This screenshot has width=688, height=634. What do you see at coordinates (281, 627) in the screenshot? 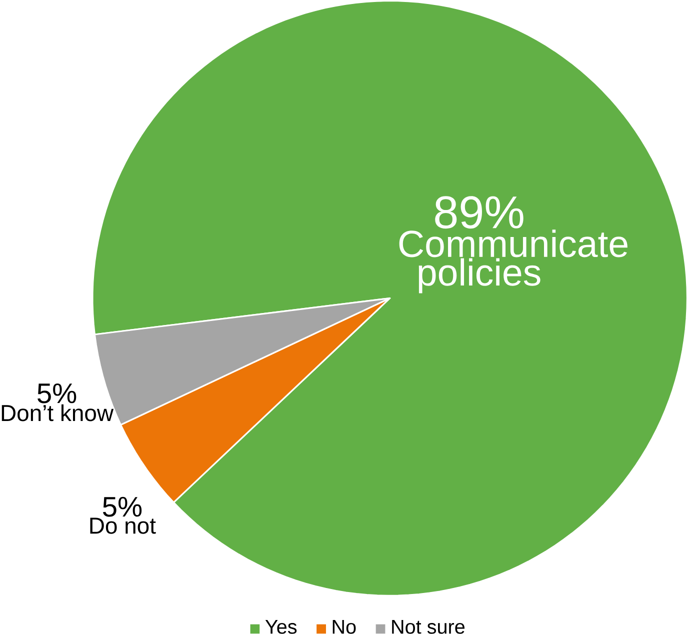
I see `legend-label: Yes` at bounding box center [281, 627].